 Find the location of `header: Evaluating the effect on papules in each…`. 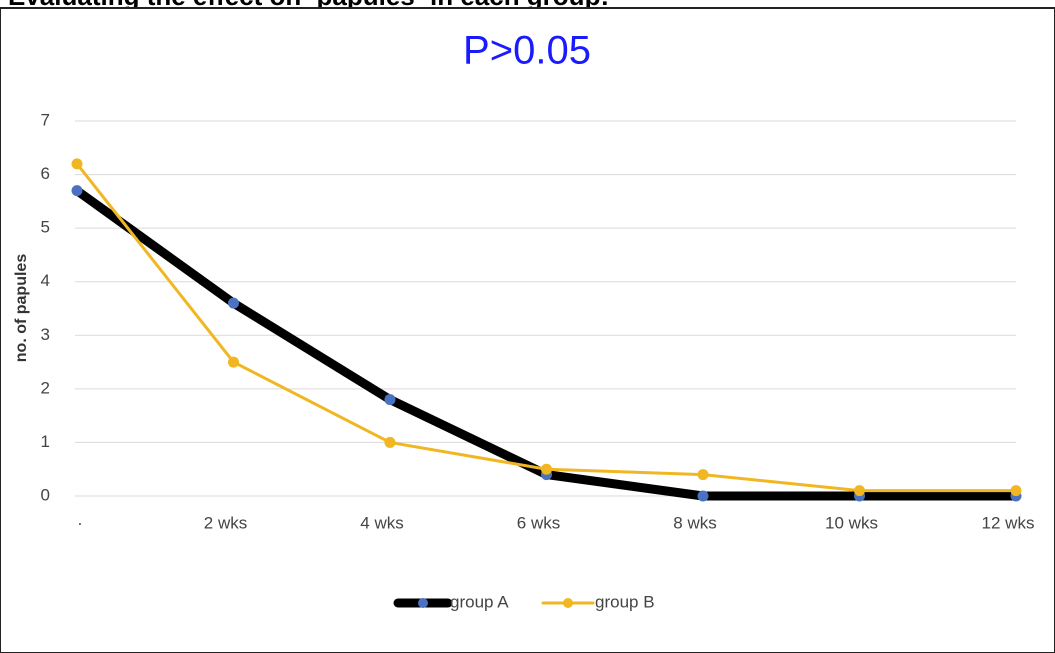

header: Evaluating the effect on papules in each… is located at coordinates (308, 5).